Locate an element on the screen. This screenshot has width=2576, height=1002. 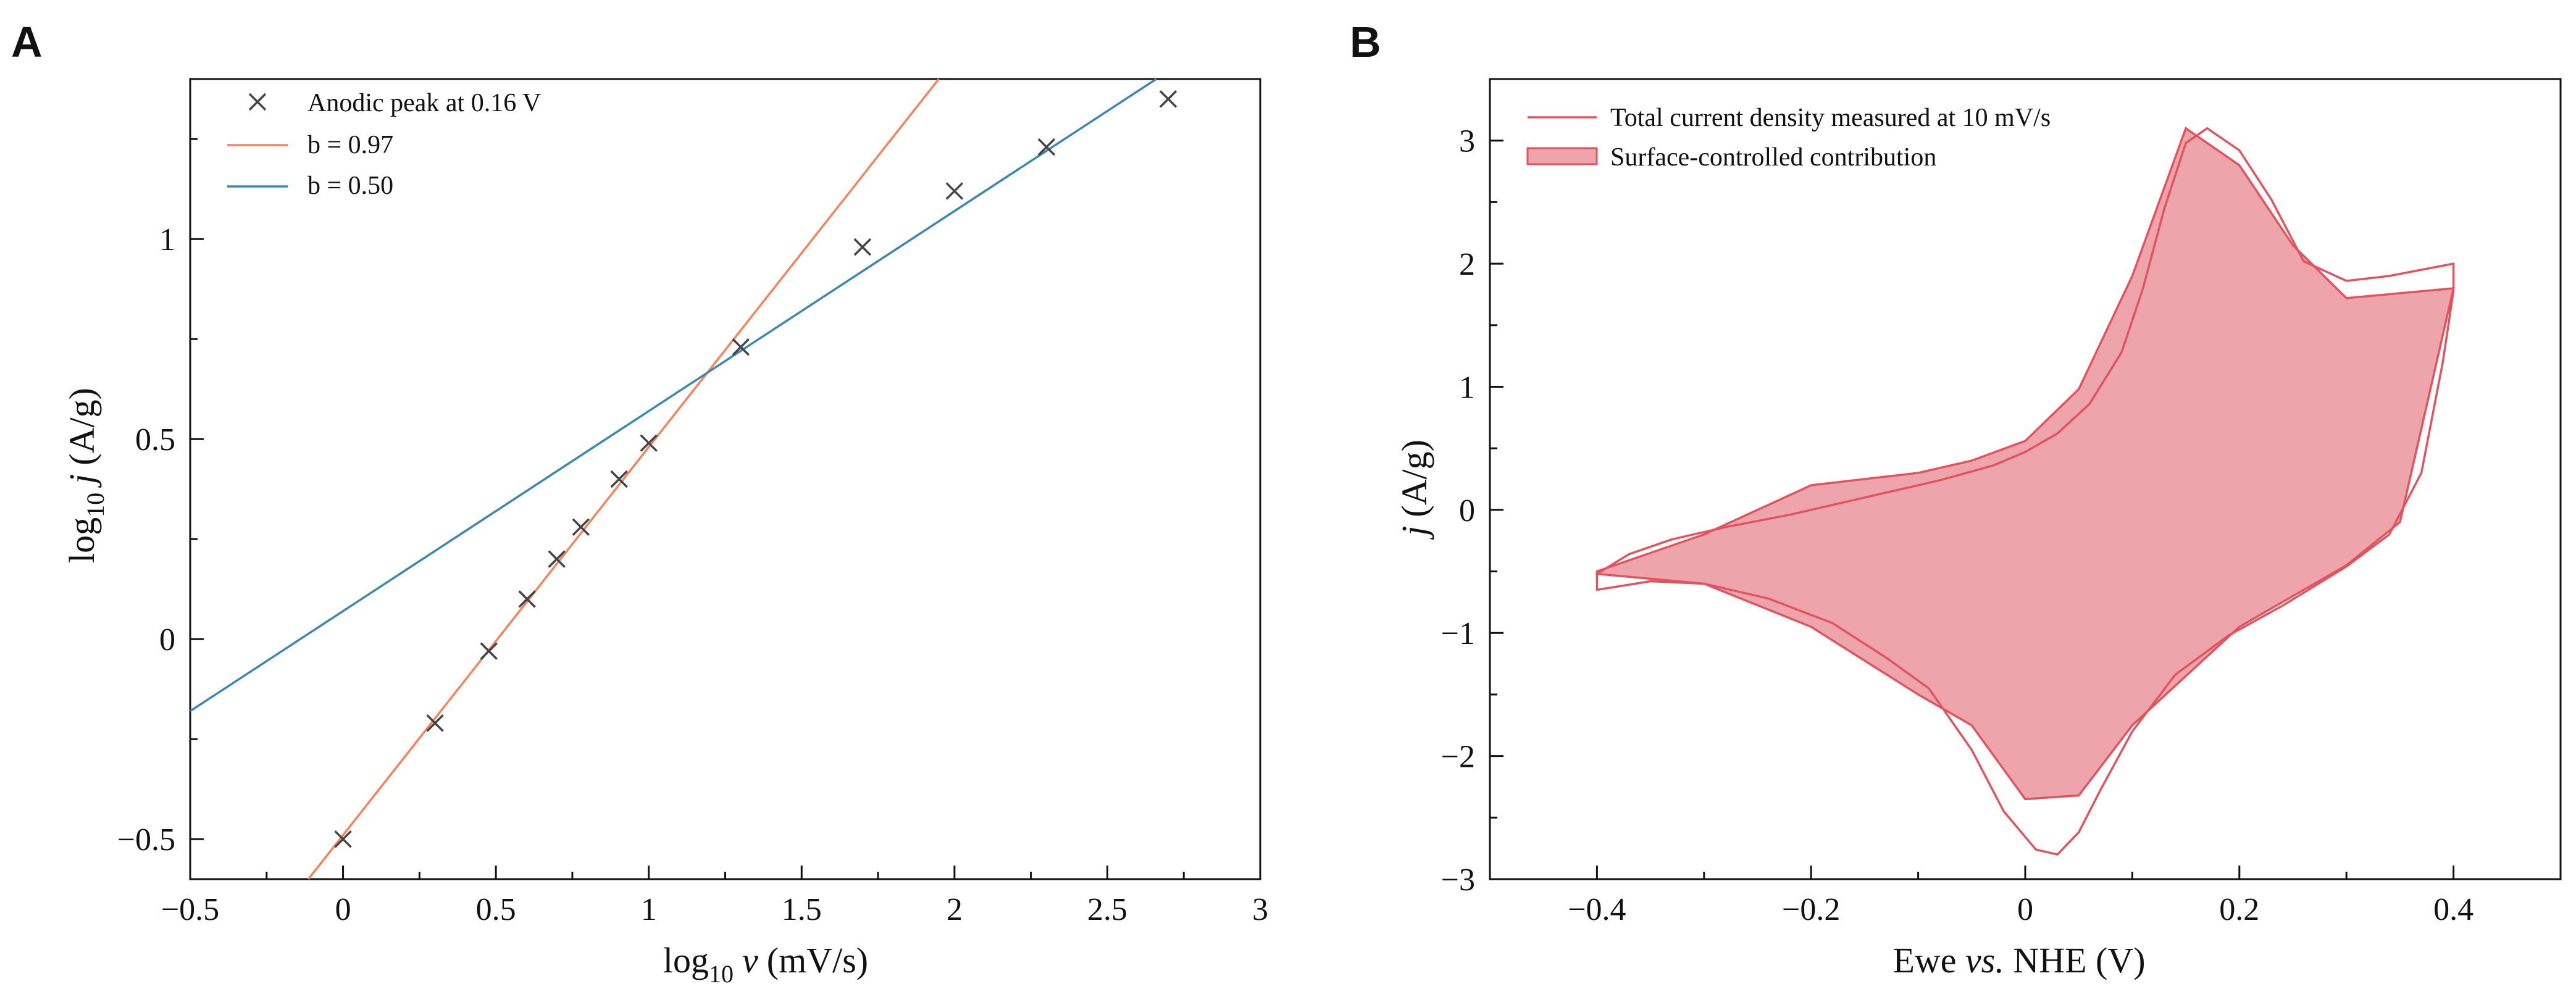
panel-a-xlabel-sub: 10 is located at coordinates (722, 974).